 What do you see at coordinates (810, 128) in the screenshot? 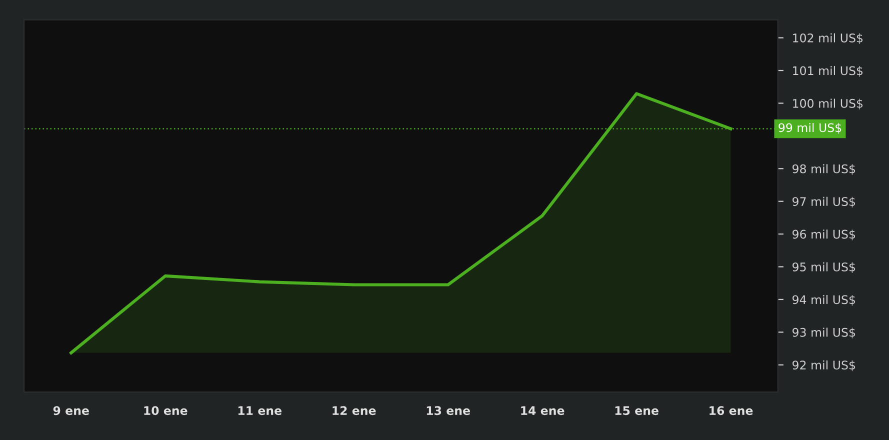
I see `ref-line-label: 99 mil US$` at bounding box center [810, 128].